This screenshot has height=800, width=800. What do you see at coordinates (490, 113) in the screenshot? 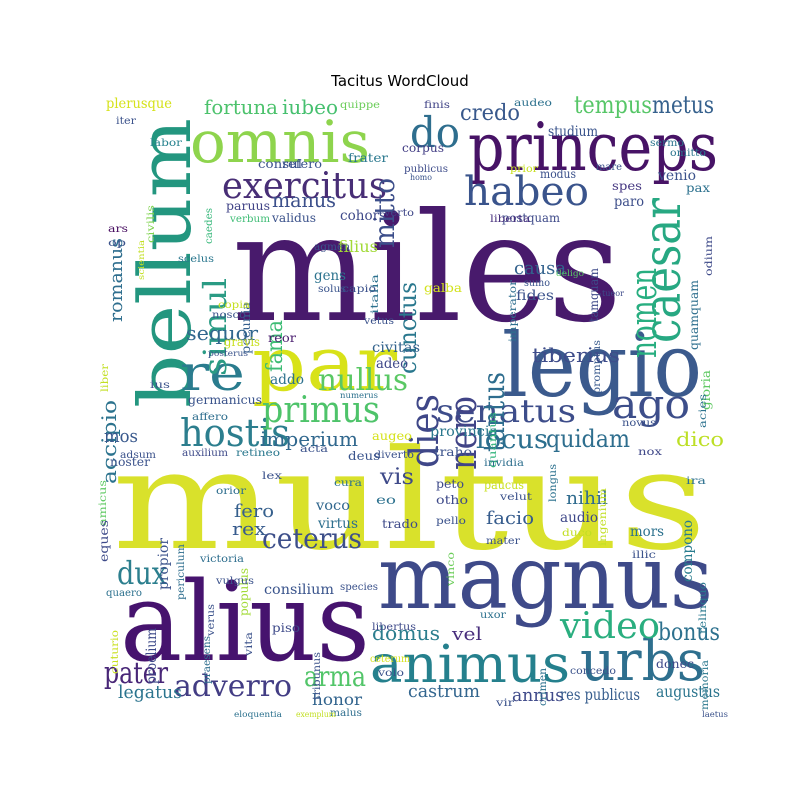
I see `word-credo: credo` at bounding box center [490, 113].